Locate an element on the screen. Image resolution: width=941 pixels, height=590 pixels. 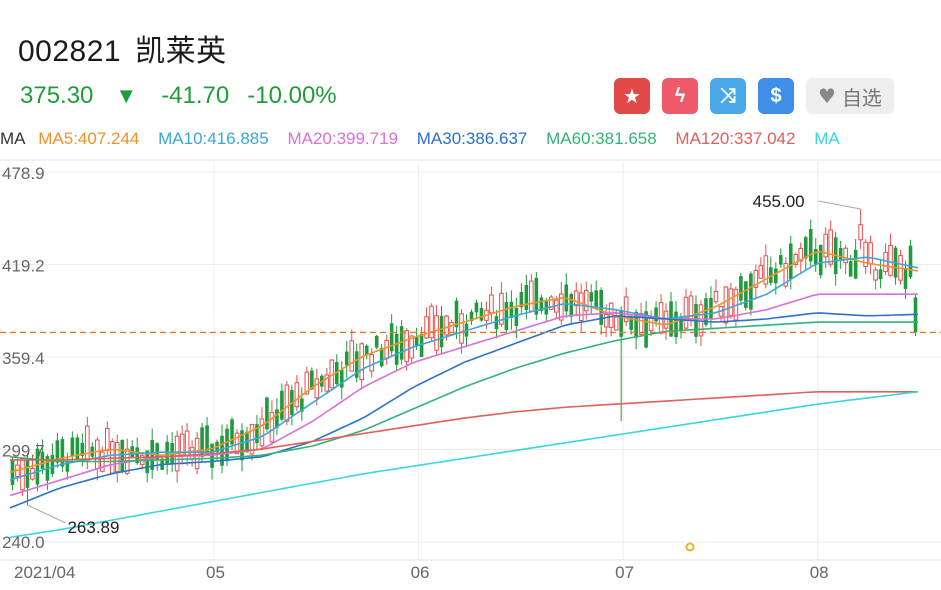
y-tick-label-3: 299.7 is located at coordinates (23, 451).